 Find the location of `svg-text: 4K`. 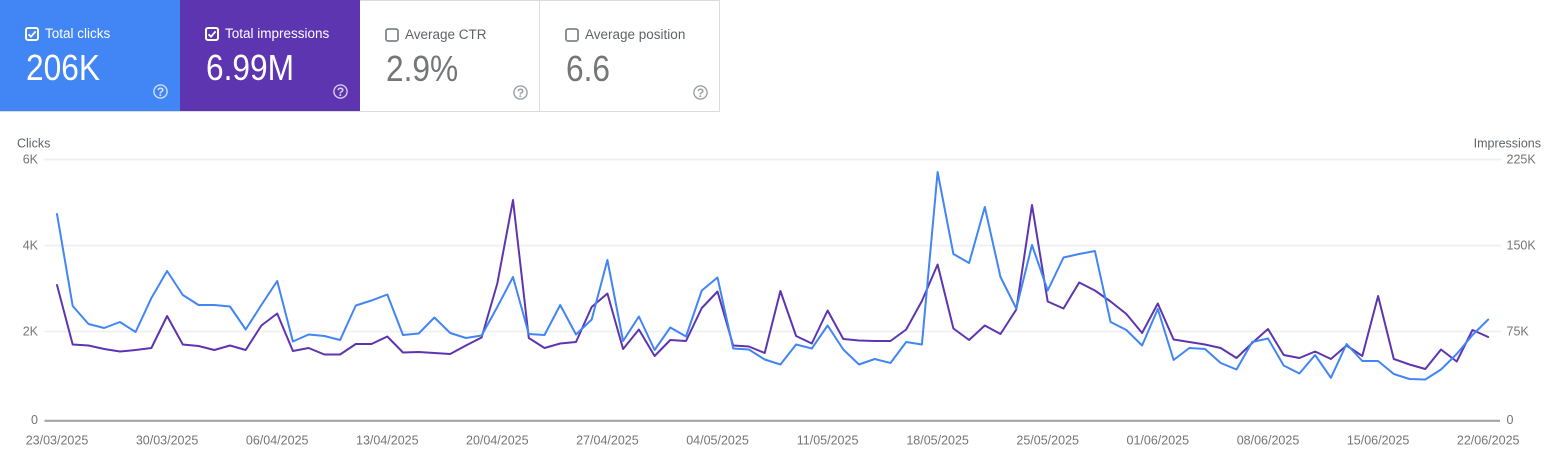

svg-text: 4K is located at coordinates (31, 246).